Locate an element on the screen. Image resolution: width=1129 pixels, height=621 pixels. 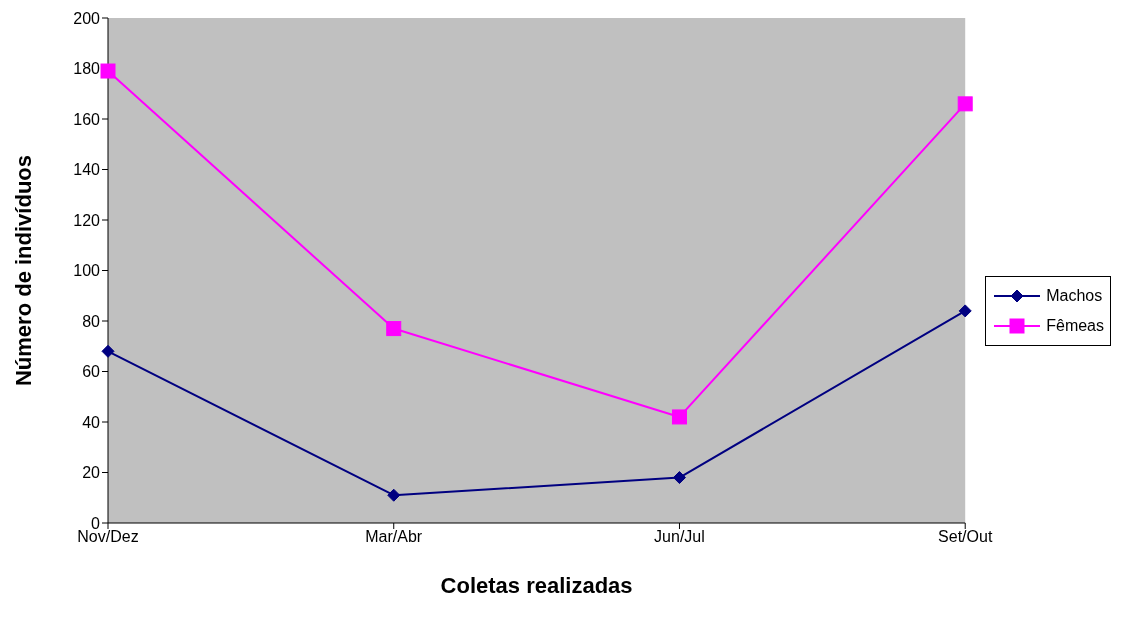
y-tick-label: 120 is located at coordinates (87, 220).